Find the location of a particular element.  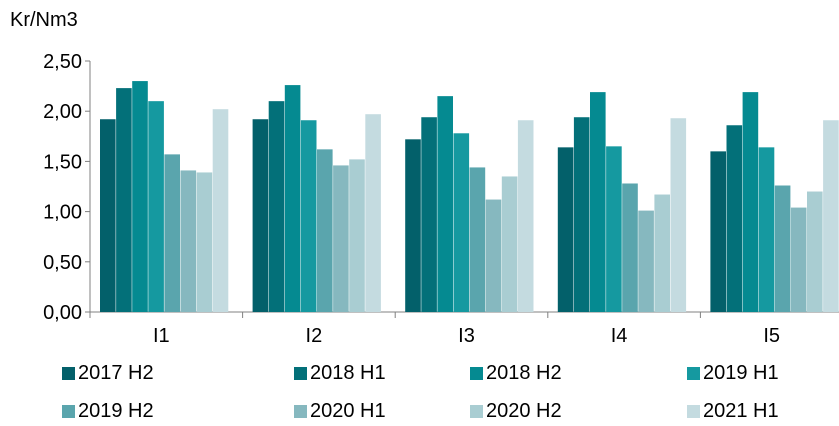

legend-item: 2021 H1 is located at coordinates (733, 411).